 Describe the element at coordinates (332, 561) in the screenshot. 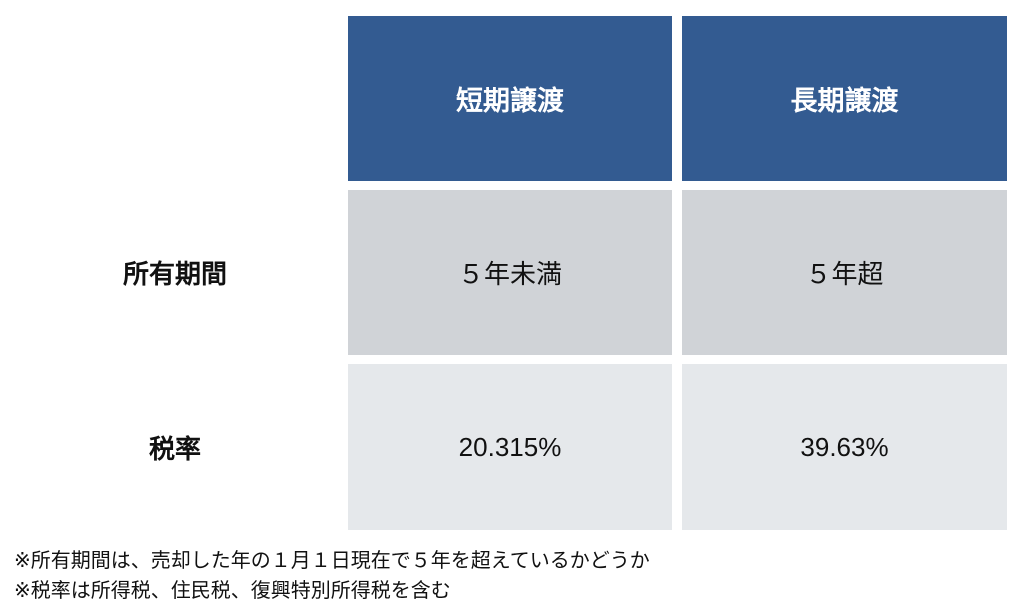

I see `footnote: ※所有期間は、売却した年の１月１日現在で５年を超えているかどうか` at that location.